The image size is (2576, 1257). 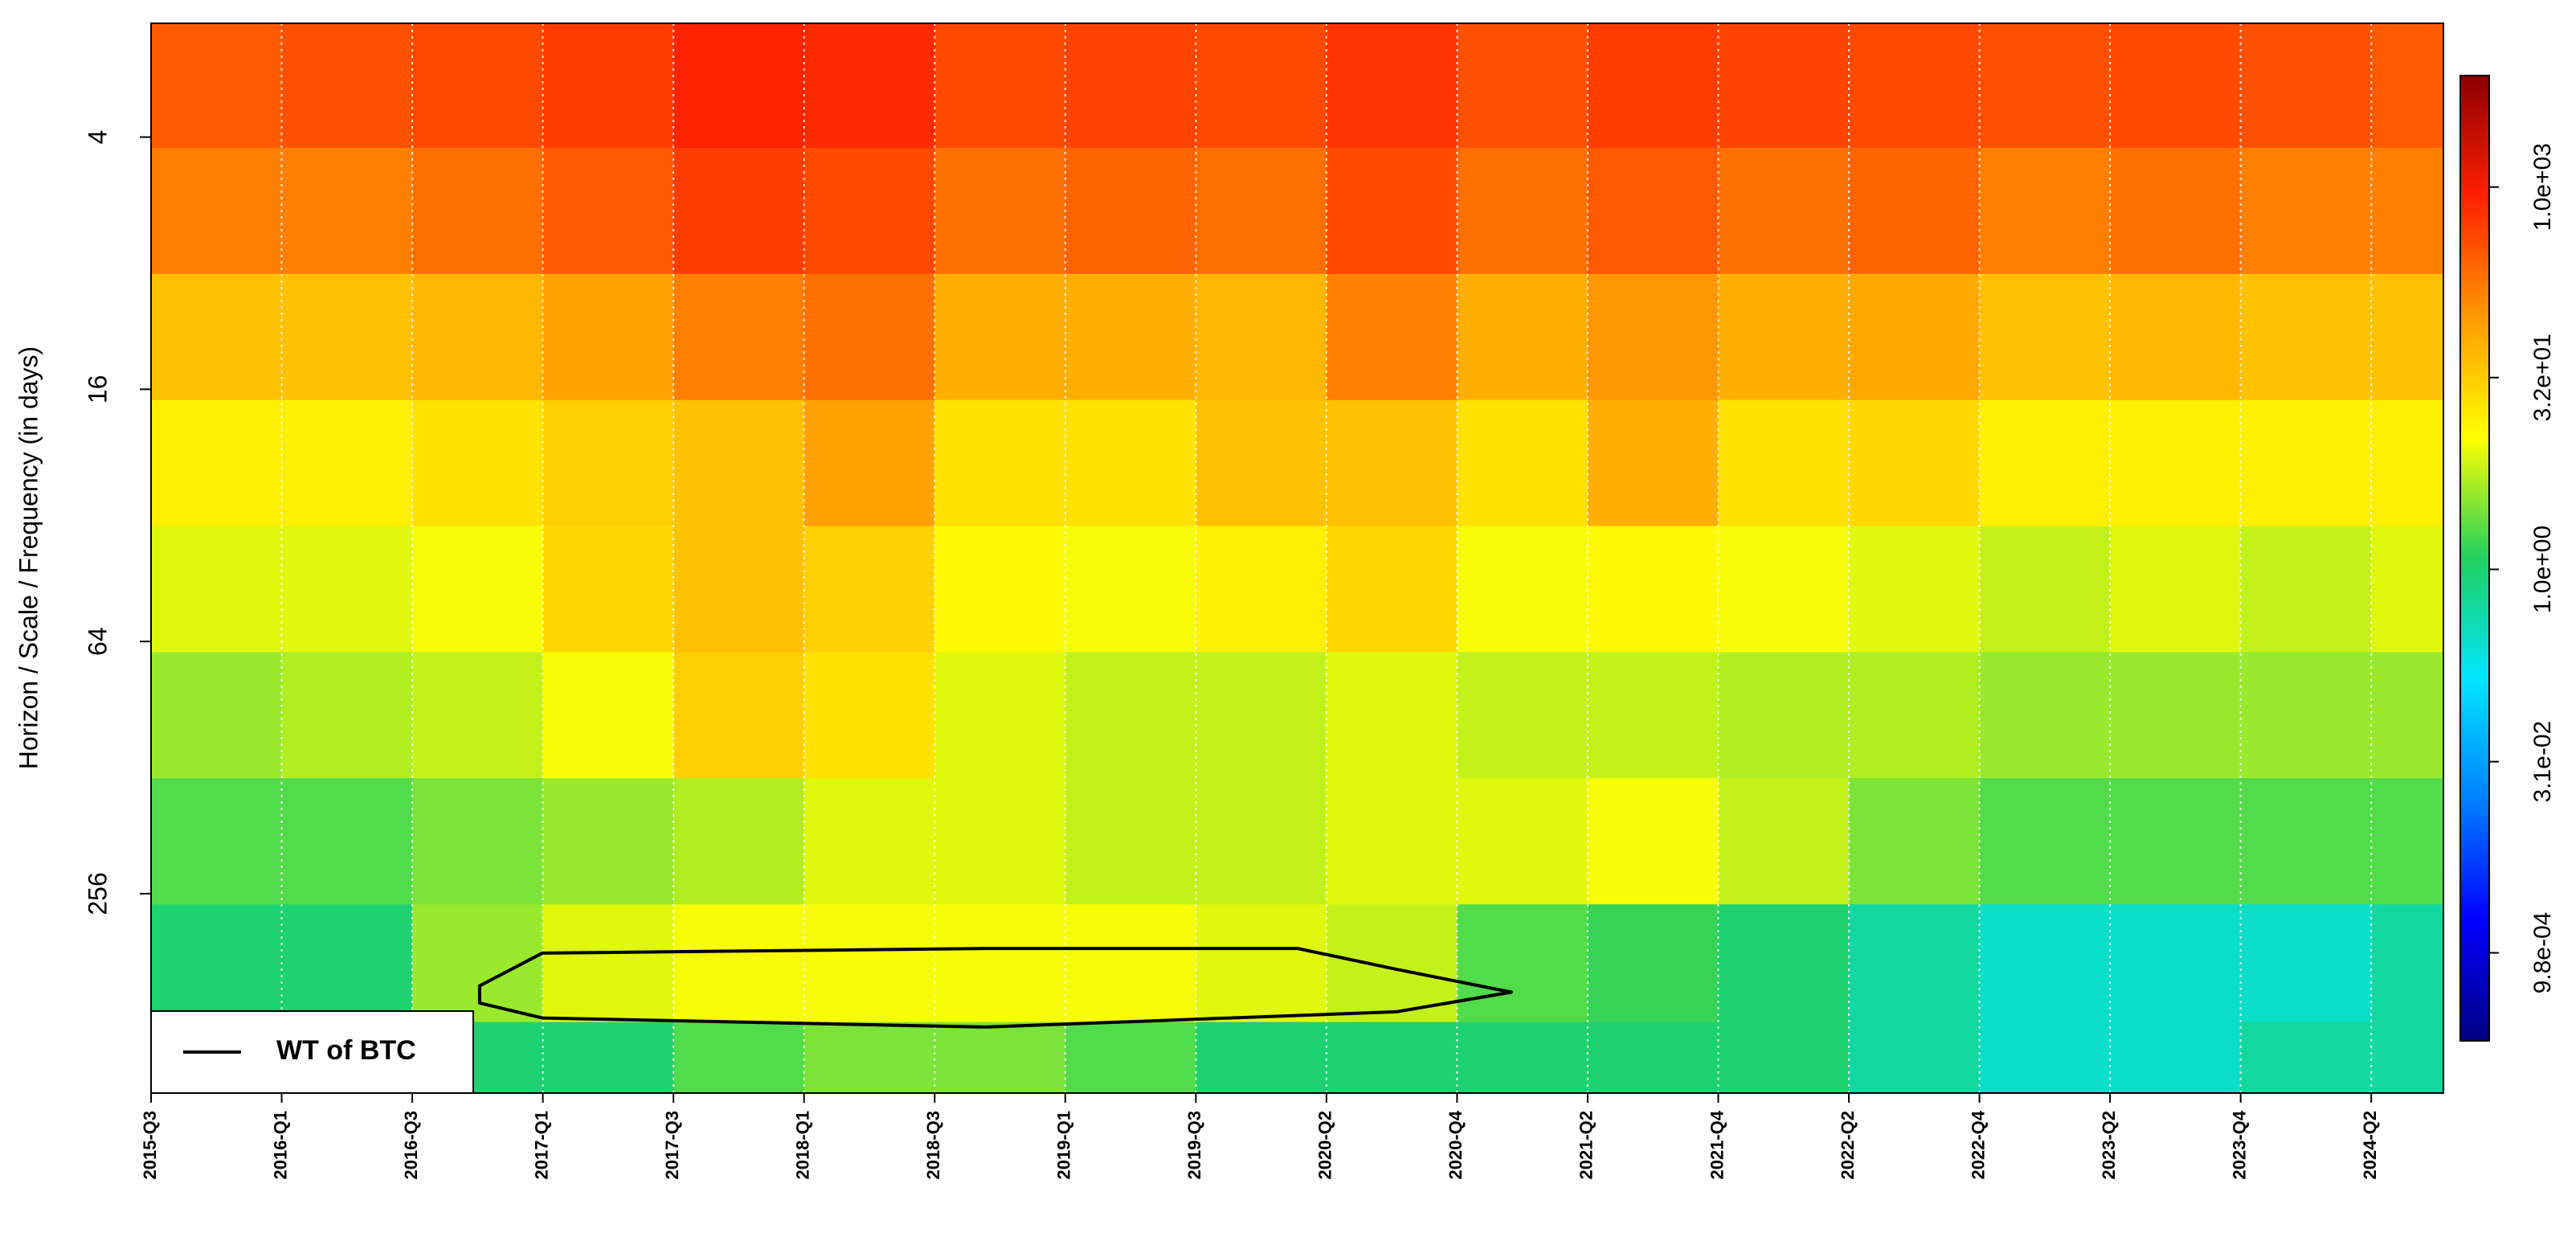 I want to click on y-tick-label: 16, so click(x=98, y=390).